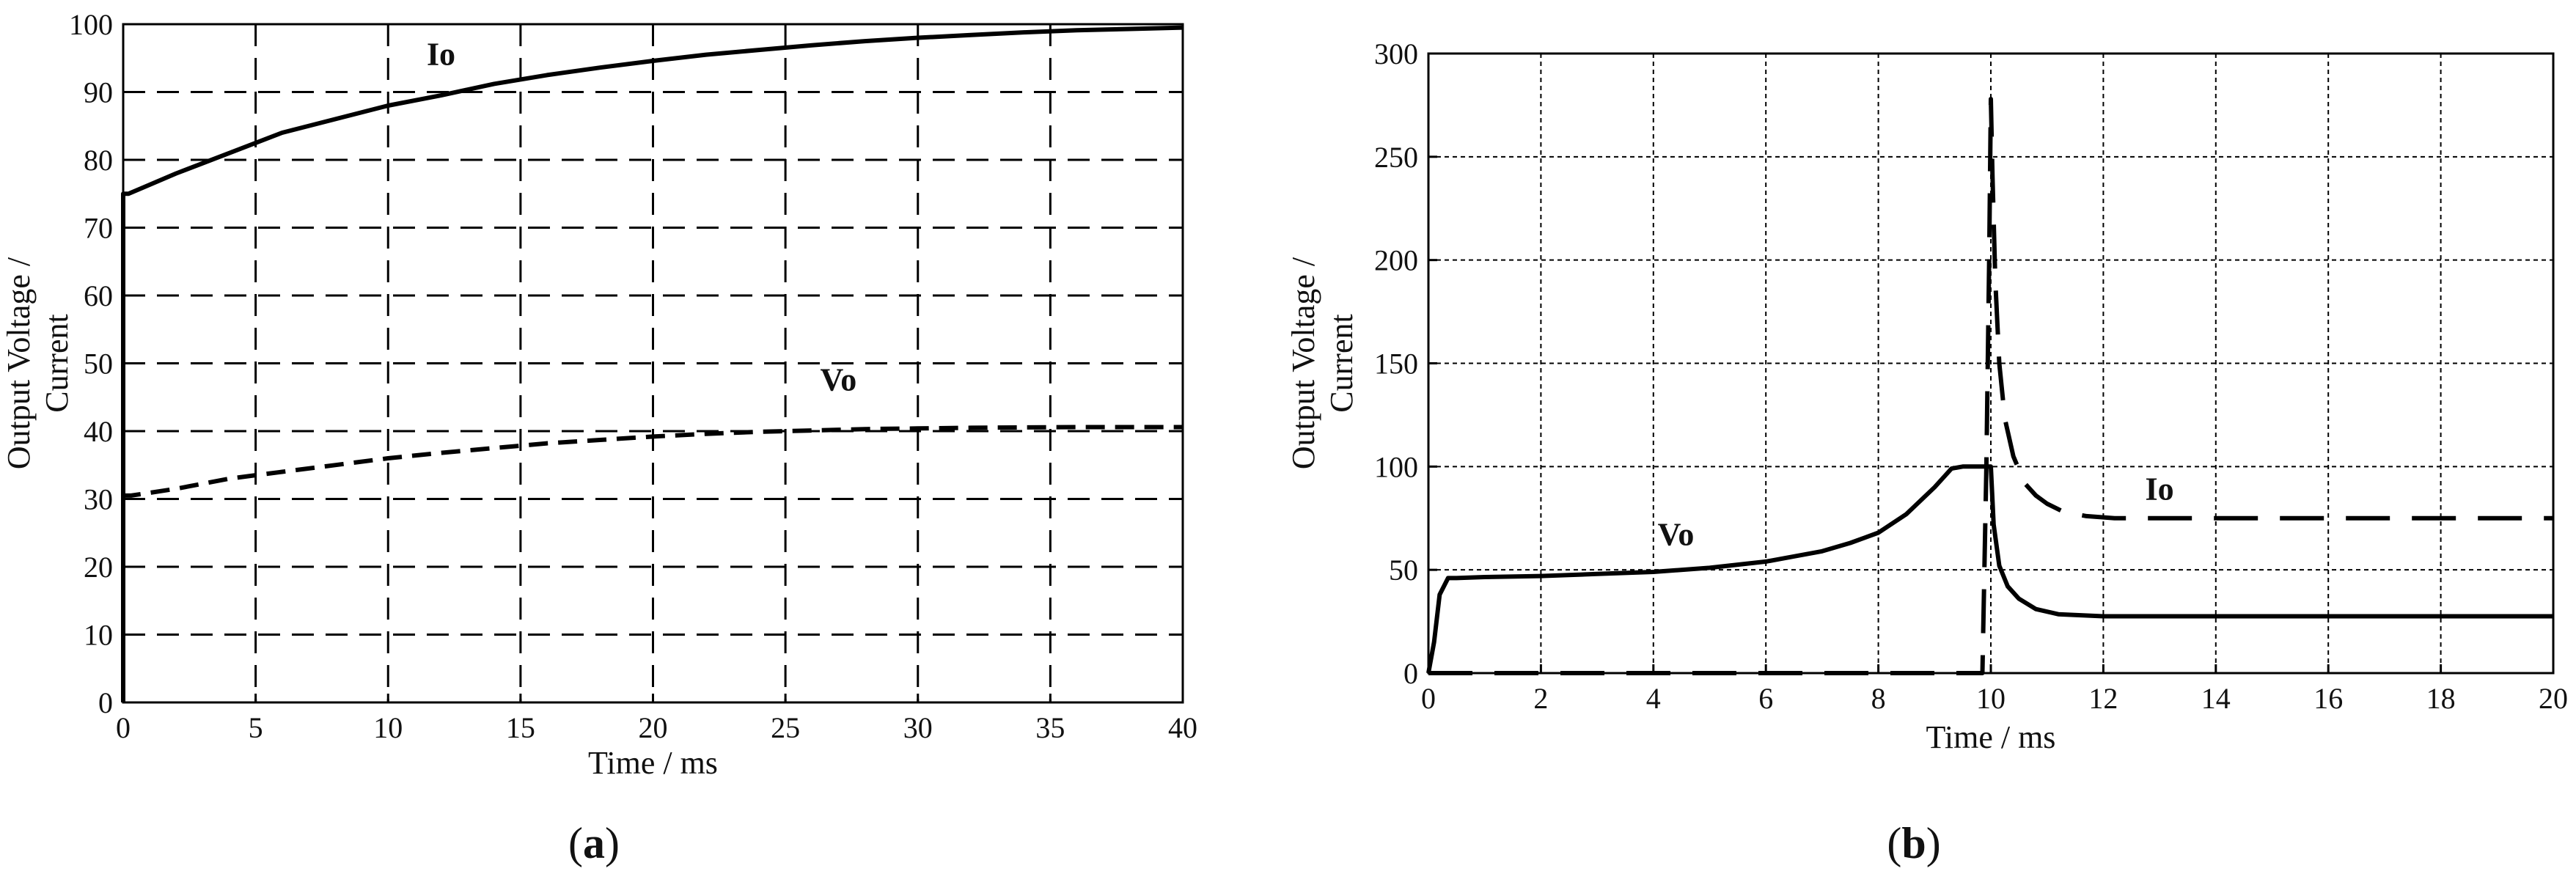  Describe the element at coordinates (594, 843) in the screenshot. I see `panel-label: (a)` at that location.